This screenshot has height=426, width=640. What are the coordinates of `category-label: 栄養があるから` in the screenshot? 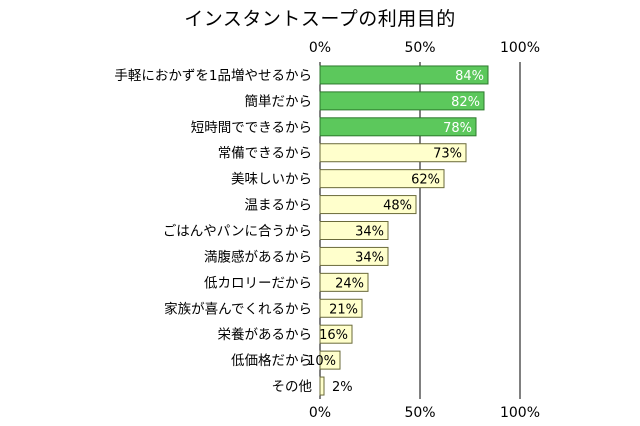 It's located at (265, 334).